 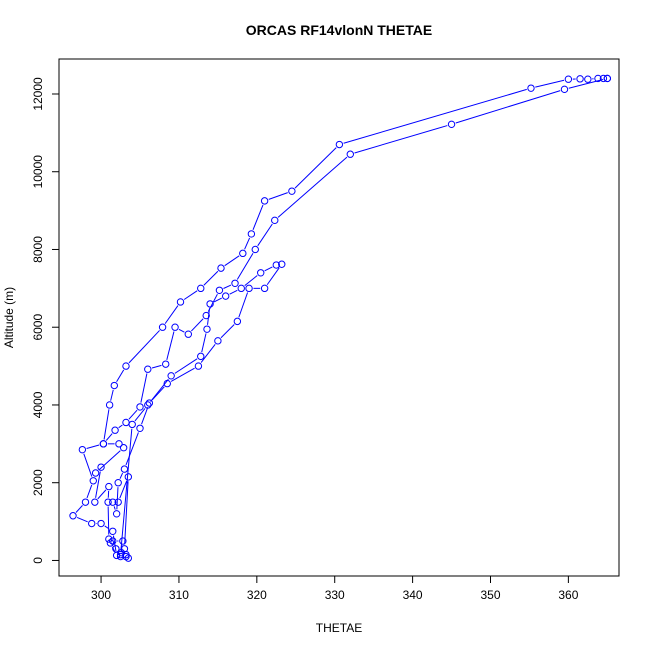 What do you see at coordinates (38, 249) in the screenshot?
I see `y-tick-label: 8000` at bounding box center [38, 249].